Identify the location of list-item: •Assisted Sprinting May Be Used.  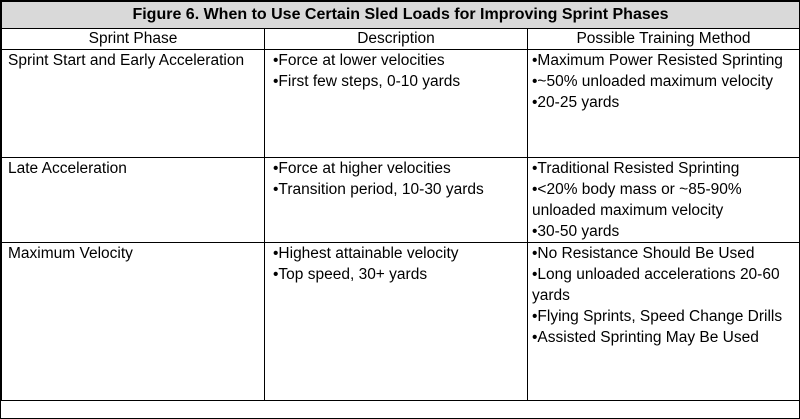
(645, 337).